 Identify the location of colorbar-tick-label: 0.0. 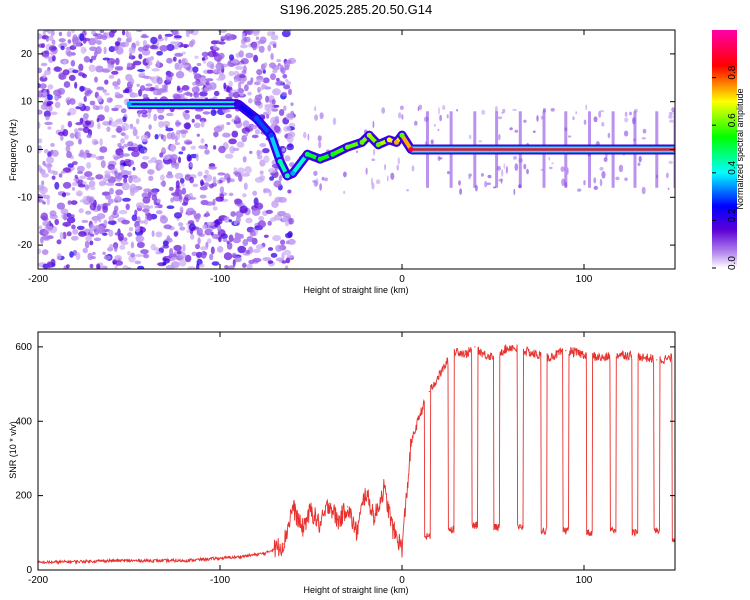
(732, 263).